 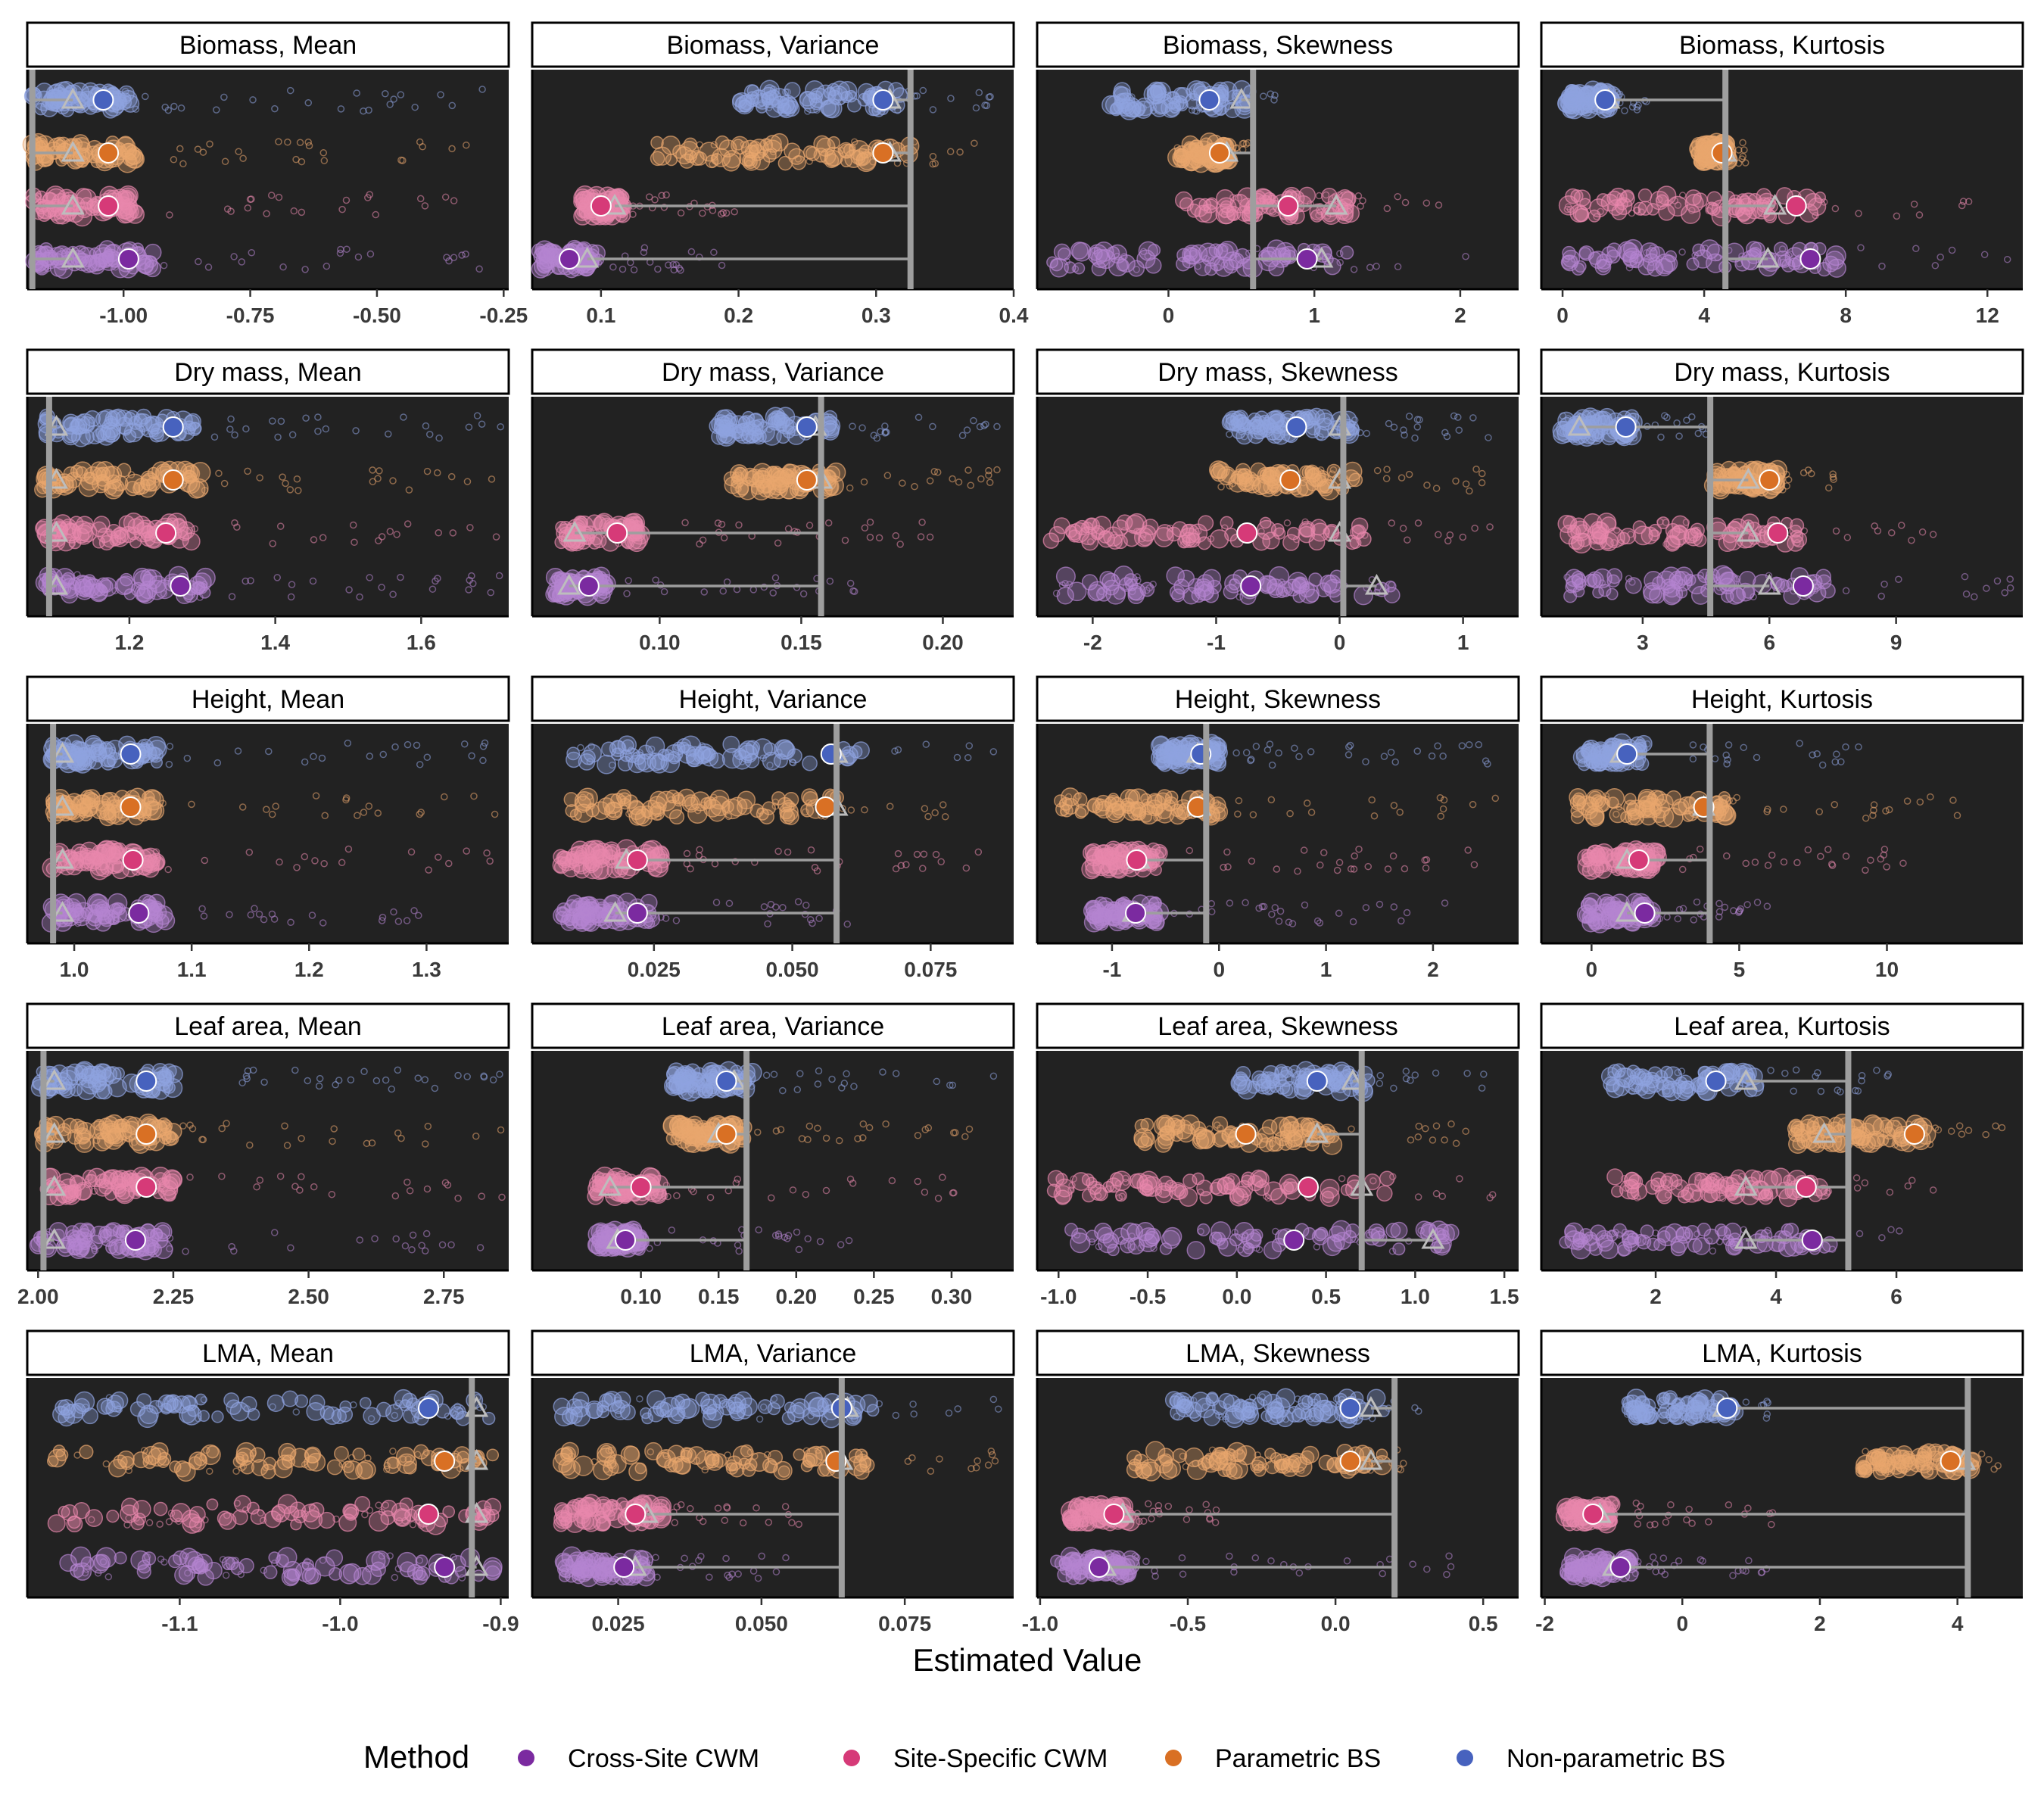 What do you see at coordinates (1769, 642) in the screenshot?
I see `x-tick-label: 6` at bounding box center [1769, 642].